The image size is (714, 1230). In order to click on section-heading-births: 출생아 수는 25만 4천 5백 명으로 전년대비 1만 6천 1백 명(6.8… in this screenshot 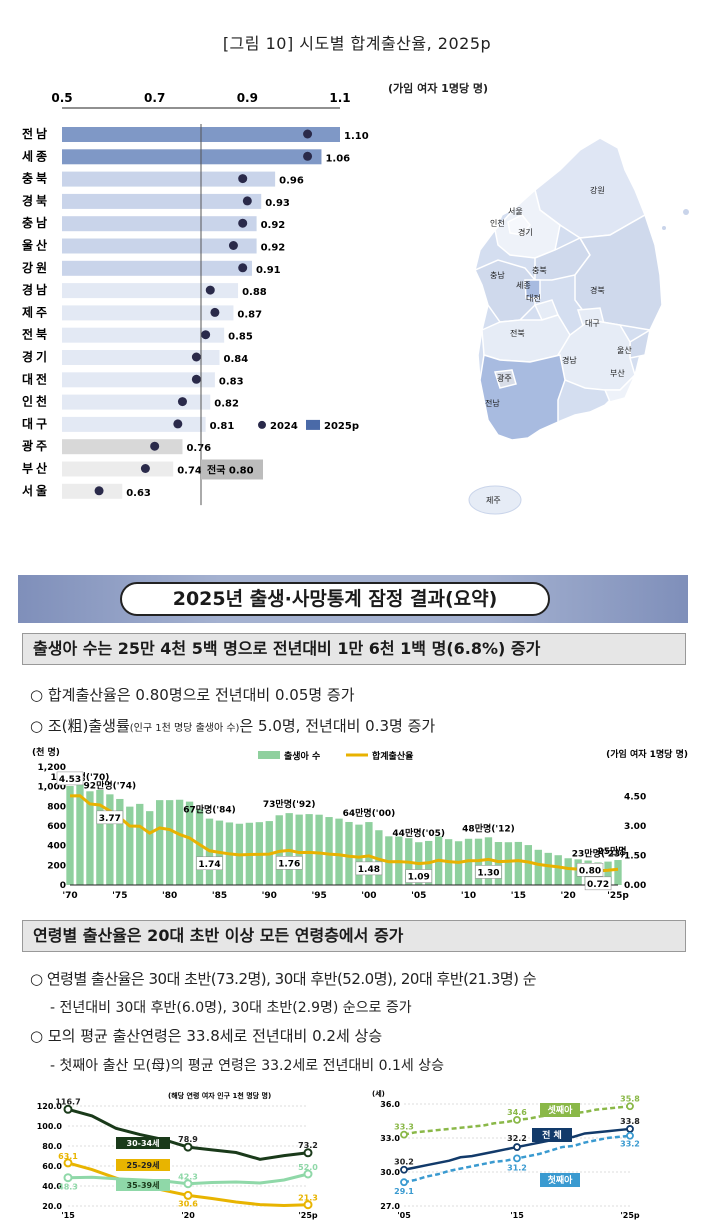, I will do `click(354, 649)`.